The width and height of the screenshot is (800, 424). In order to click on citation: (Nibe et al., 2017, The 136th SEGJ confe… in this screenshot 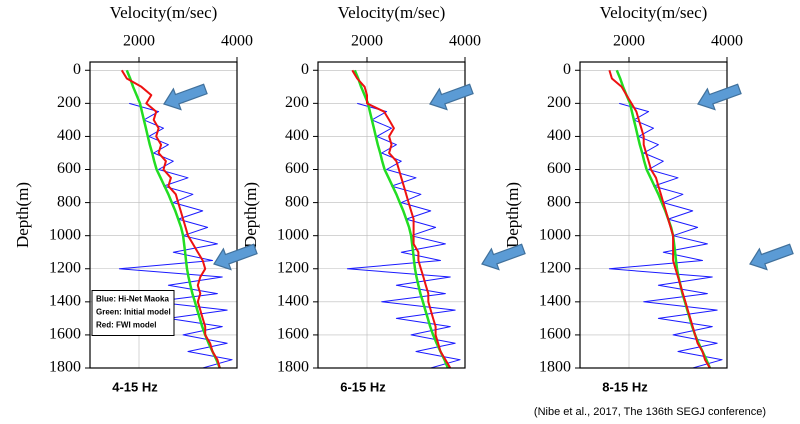, I will do `click(650, 412)`.